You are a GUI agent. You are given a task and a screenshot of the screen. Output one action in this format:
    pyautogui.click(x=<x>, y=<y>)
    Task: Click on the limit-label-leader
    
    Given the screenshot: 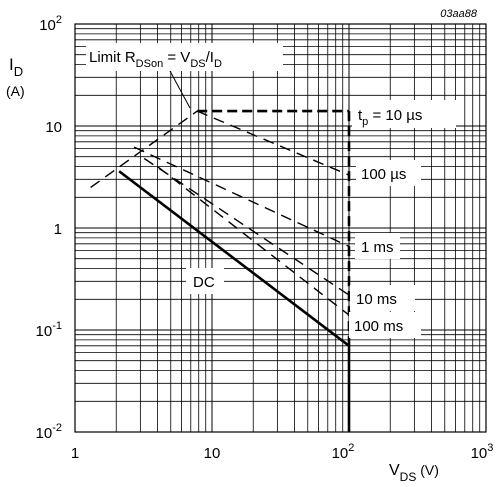 What is the action you would take?
    pyautogui.click(x=180, y=89)
    